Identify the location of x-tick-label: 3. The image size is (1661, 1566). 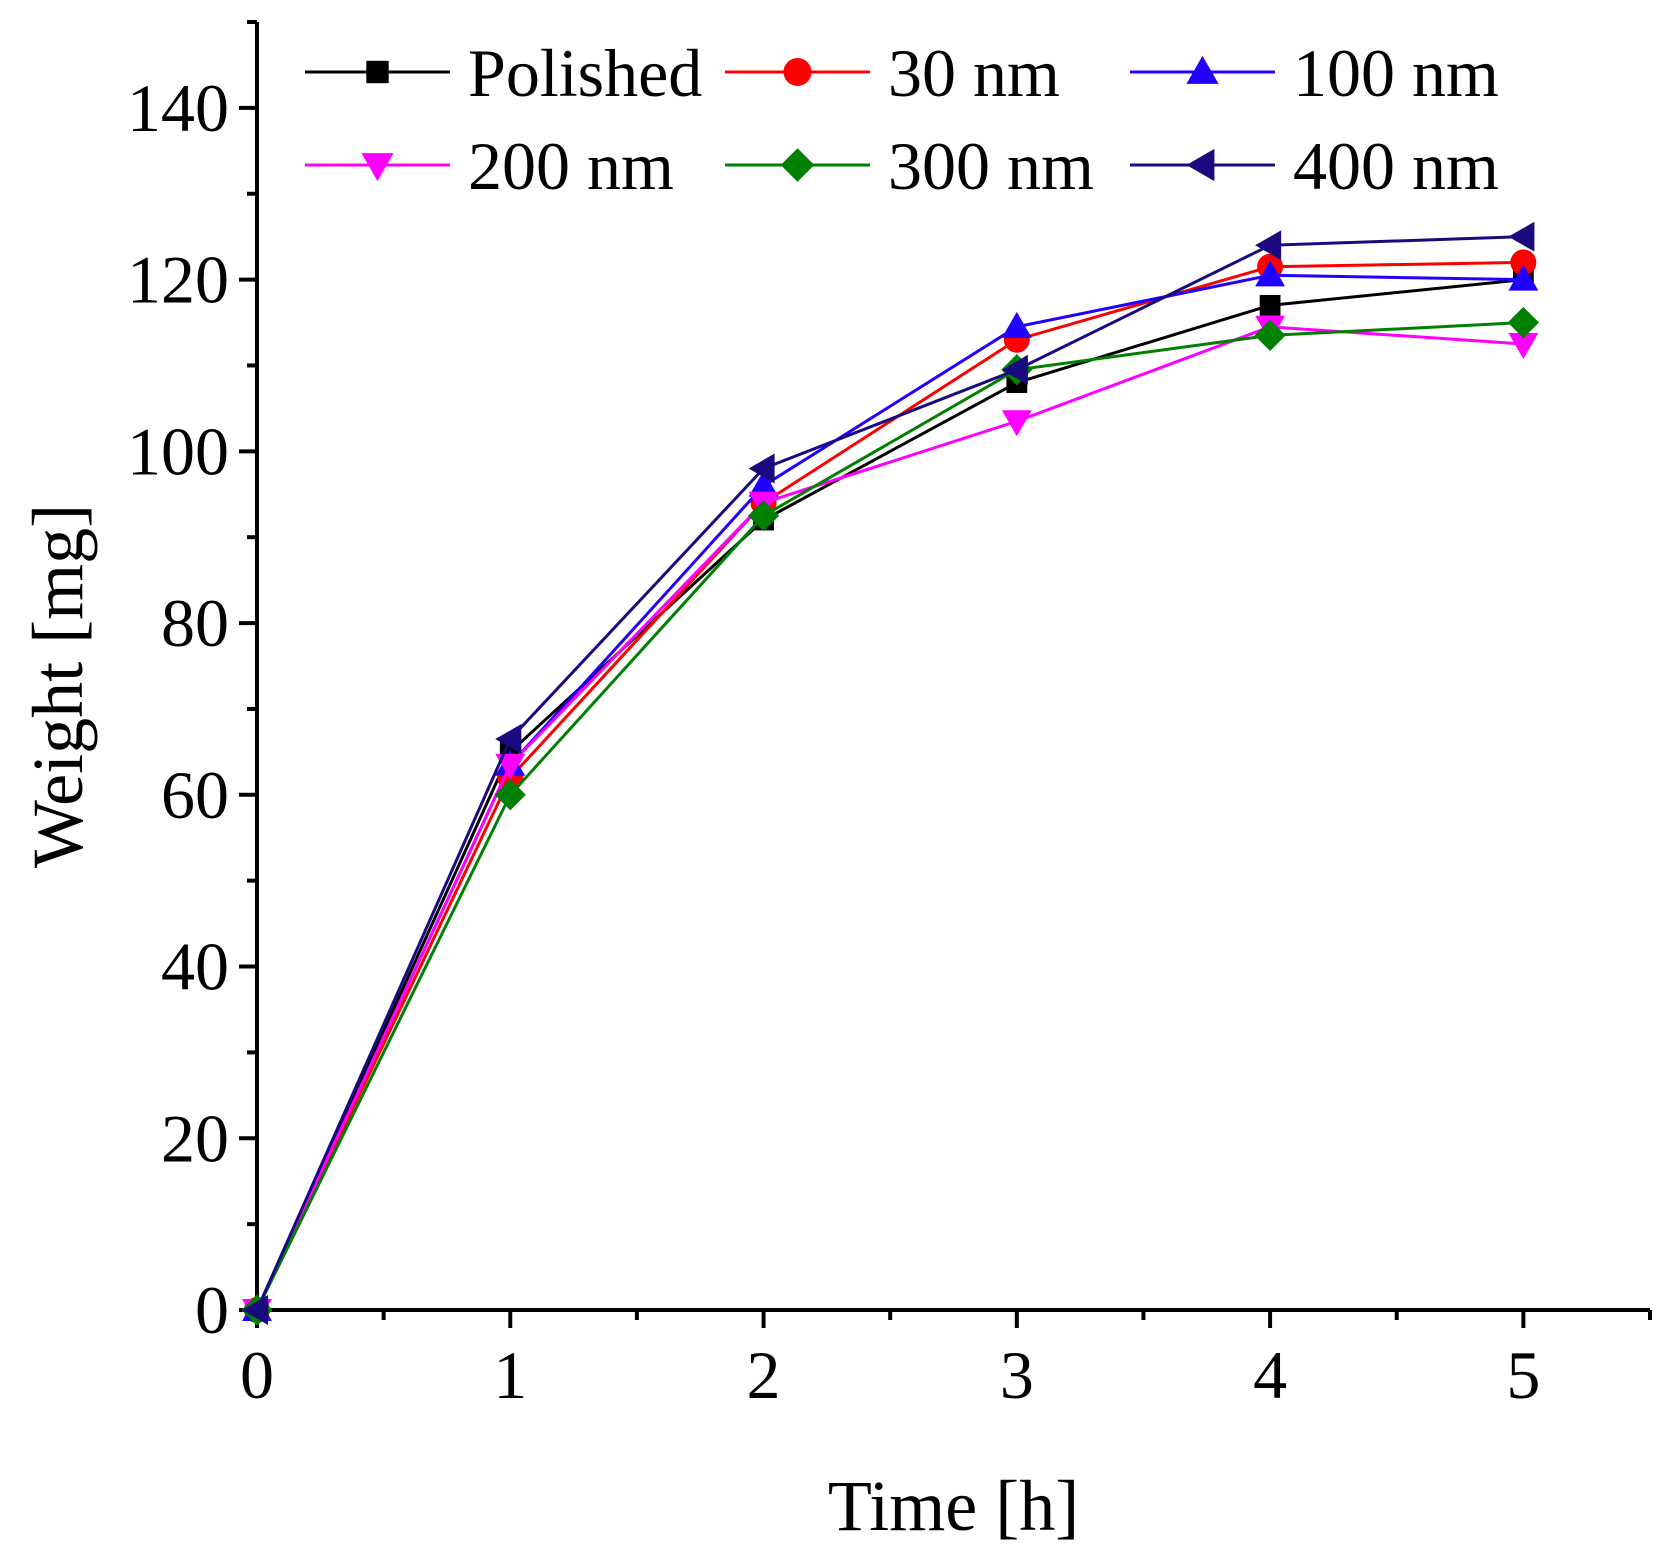
(1017, 1375).